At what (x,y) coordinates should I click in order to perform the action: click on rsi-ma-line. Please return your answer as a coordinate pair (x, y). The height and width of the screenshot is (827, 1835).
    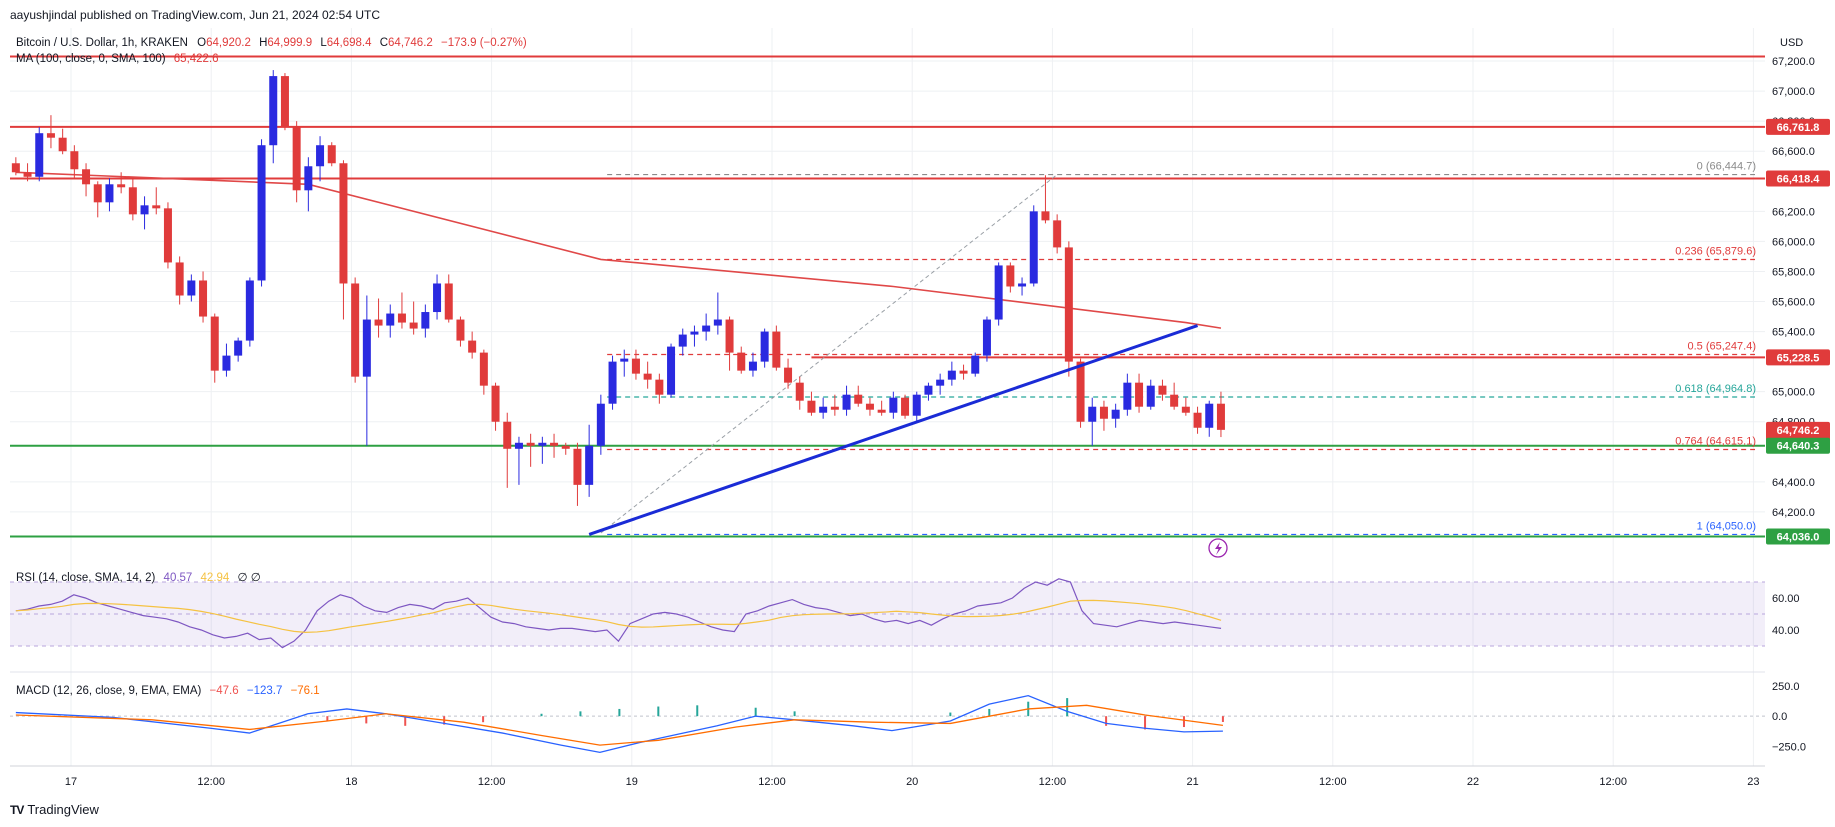
    Looking at the image, I should click on (618, 616).